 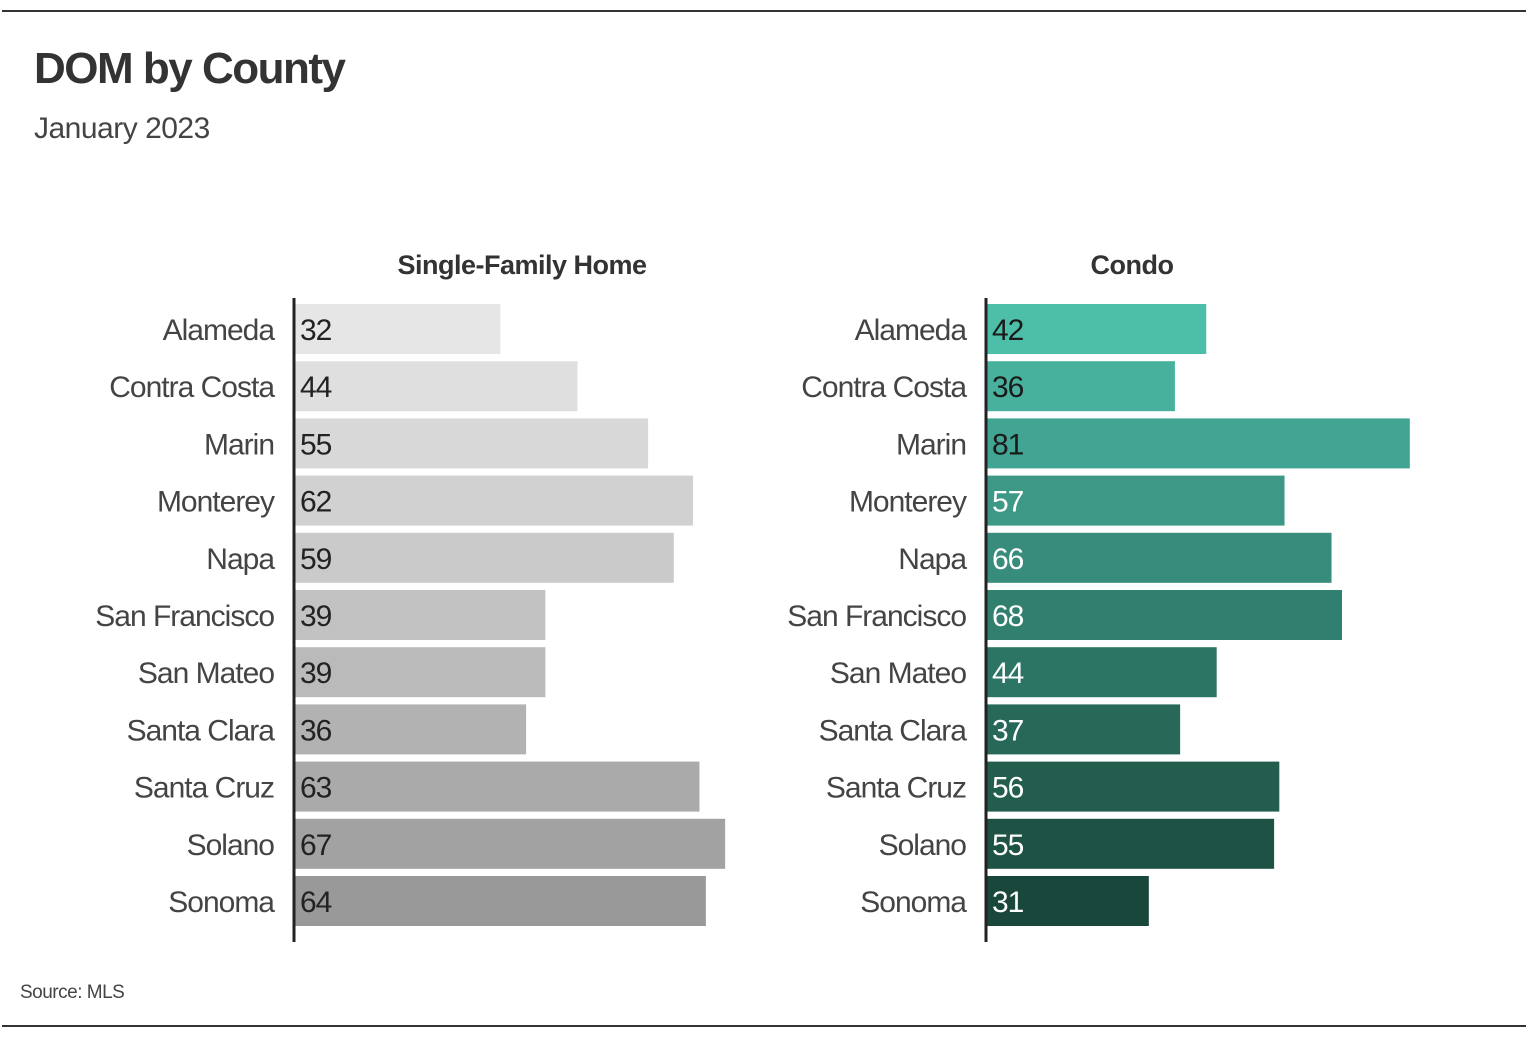 What do you see at coordinates (1008, 845) in the screenshot?
I see `value-label-condo-solano: 55` at bounding box center [1008, 845].